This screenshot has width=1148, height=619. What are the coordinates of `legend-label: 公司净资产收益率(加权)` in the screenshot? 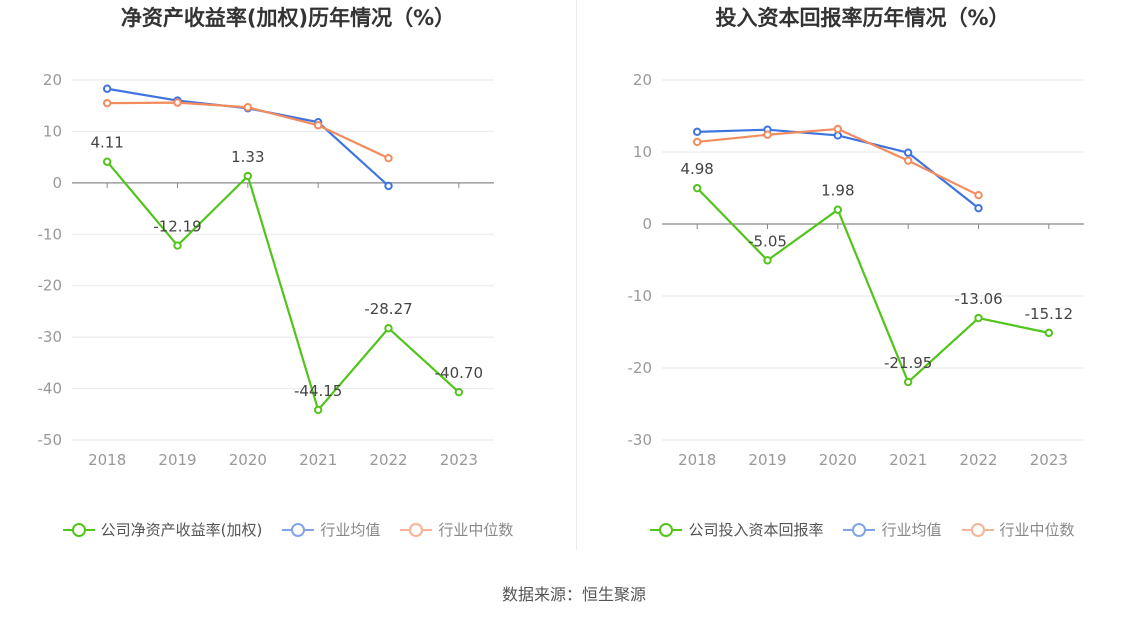 It's located at (181, 530).